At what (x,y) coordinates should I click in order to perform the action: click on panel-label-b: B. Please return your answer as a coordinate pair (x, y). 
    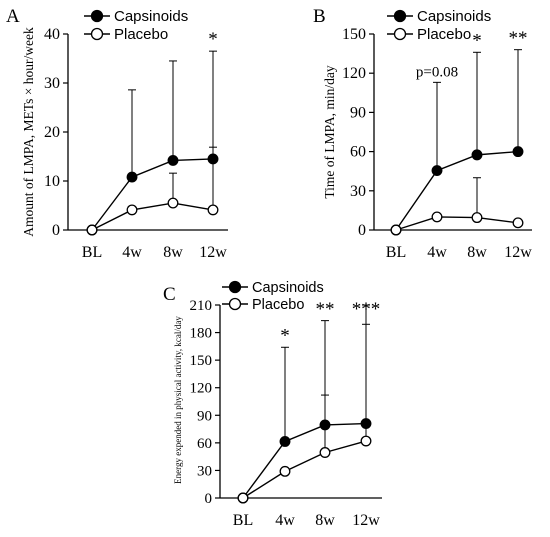
    Looking at the image, I should click on (319, 16).